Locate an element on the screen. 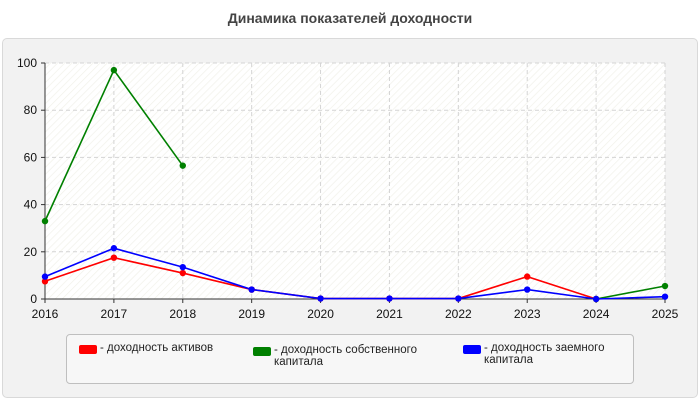 Image resolution: width=700 pixels, height=400 pixels. y-tick-label: 40 is located at coordinates (31, 205).